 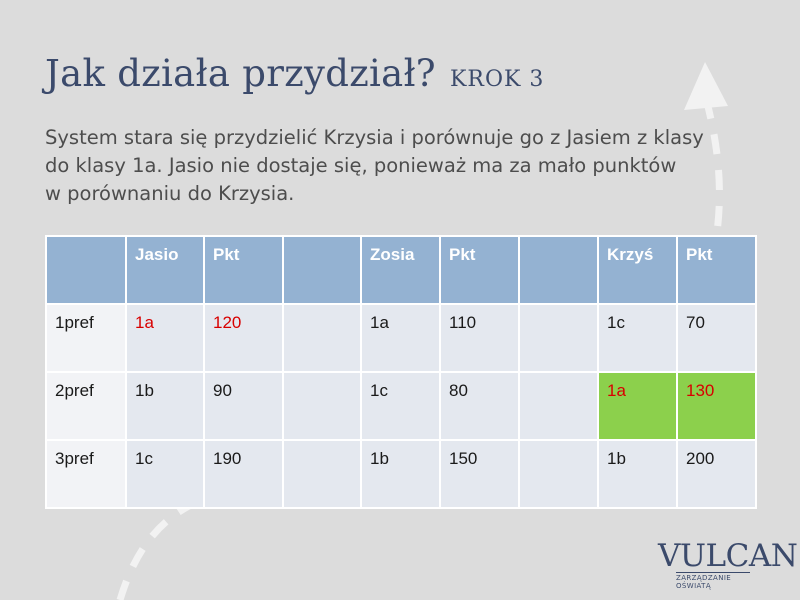 I want to click on table-row: 3pref 1c 190 1b 150 1b 200, so click(x=401, y=474).